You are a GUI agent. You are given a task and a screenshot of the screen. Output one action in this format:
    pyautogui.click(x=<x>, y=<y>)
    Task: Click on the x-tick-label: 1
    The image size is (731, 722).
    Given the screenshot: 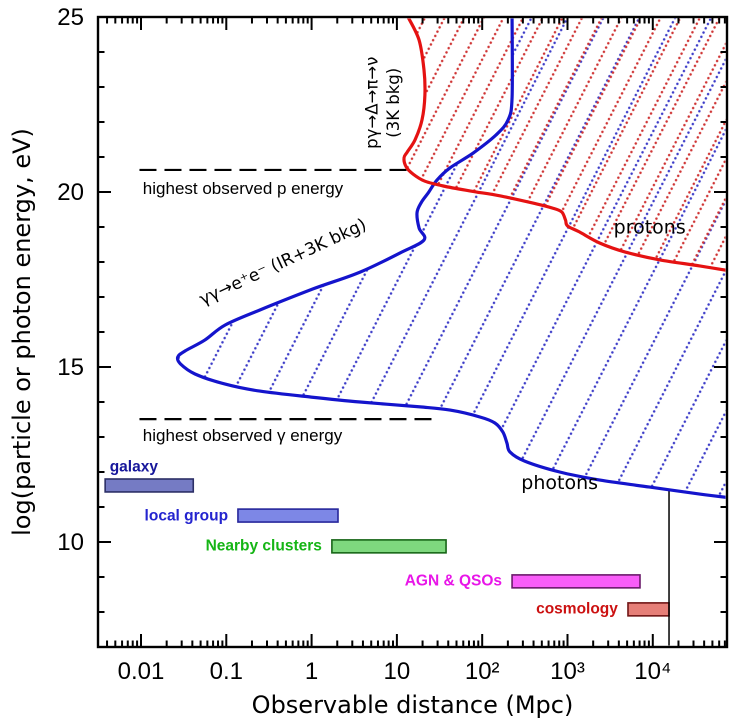 What is the action you would take?
    pyautogui.click(x=311, y=671)
    